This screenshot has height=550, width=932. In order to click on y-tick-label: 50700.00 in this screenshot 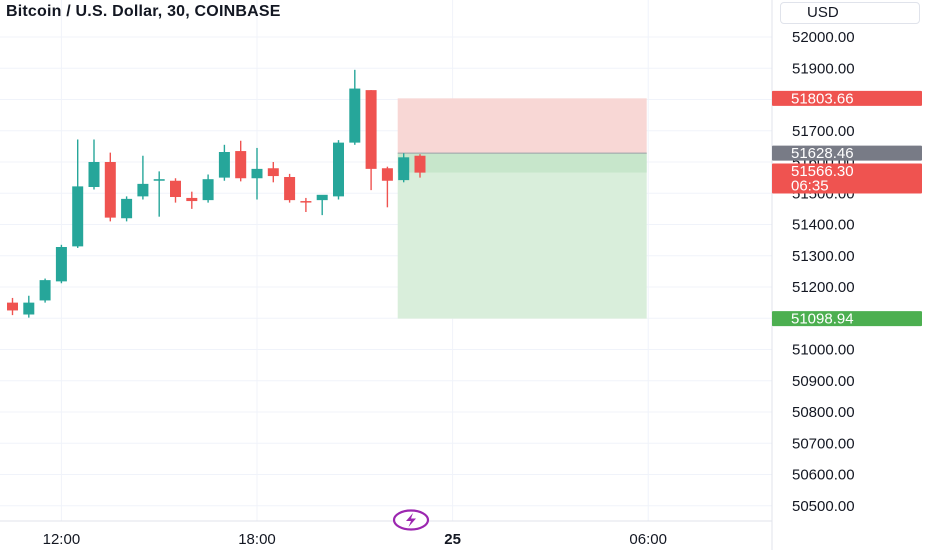, I will do `click(823, 443)`.